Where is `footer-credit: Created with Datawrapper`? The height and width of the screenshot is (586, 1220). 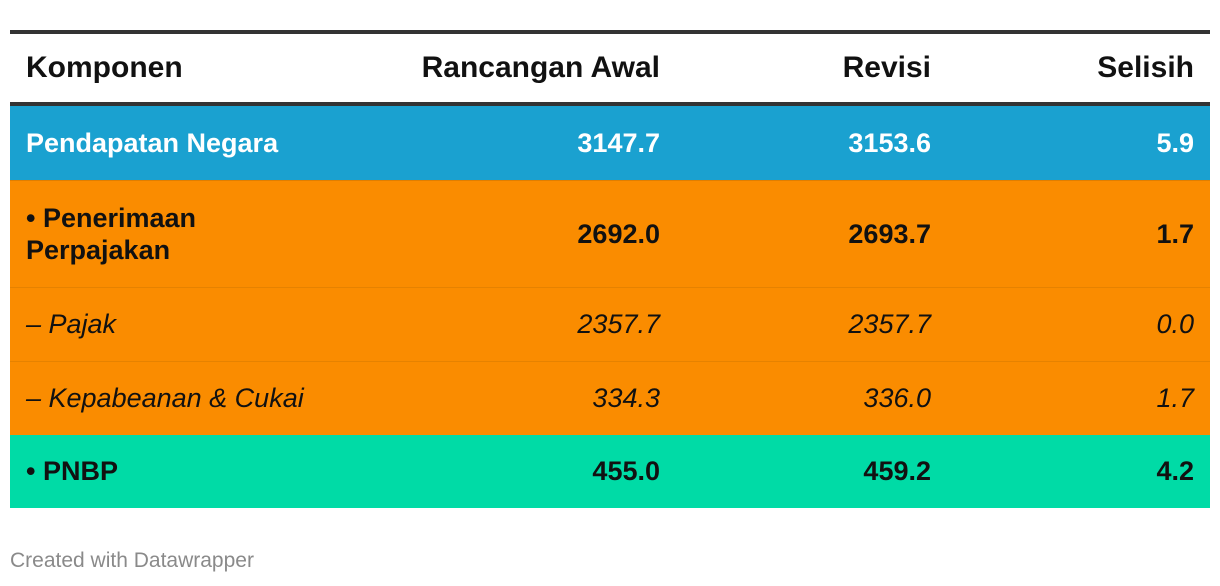 footer-credit: Created with Datawrapper is located at coordinates (132, 560).